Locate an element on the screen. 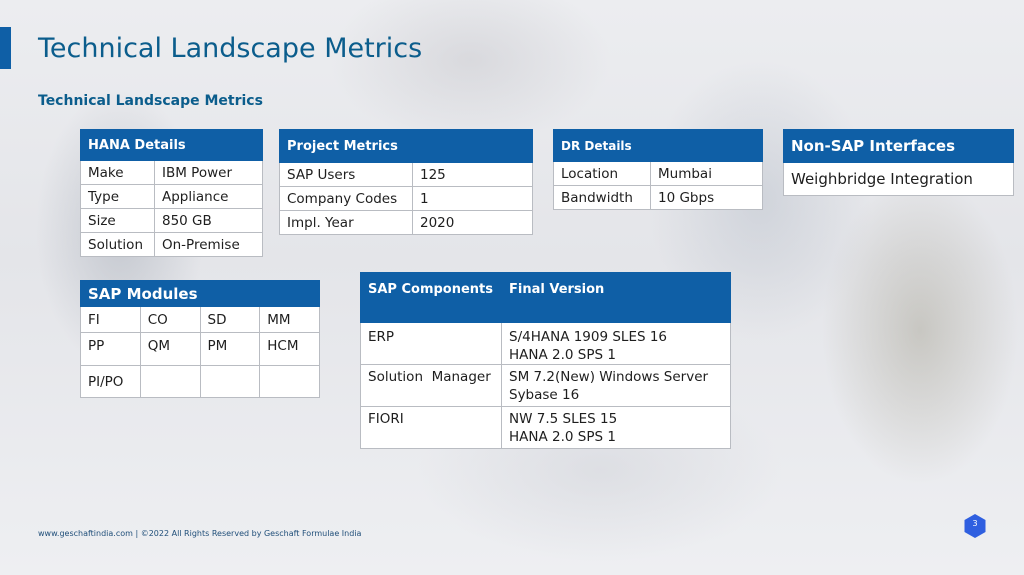 The height and width of the screenshot is (575, 1024). interface-cell: Weighbridge Integration is located at coordinates (898, 179).